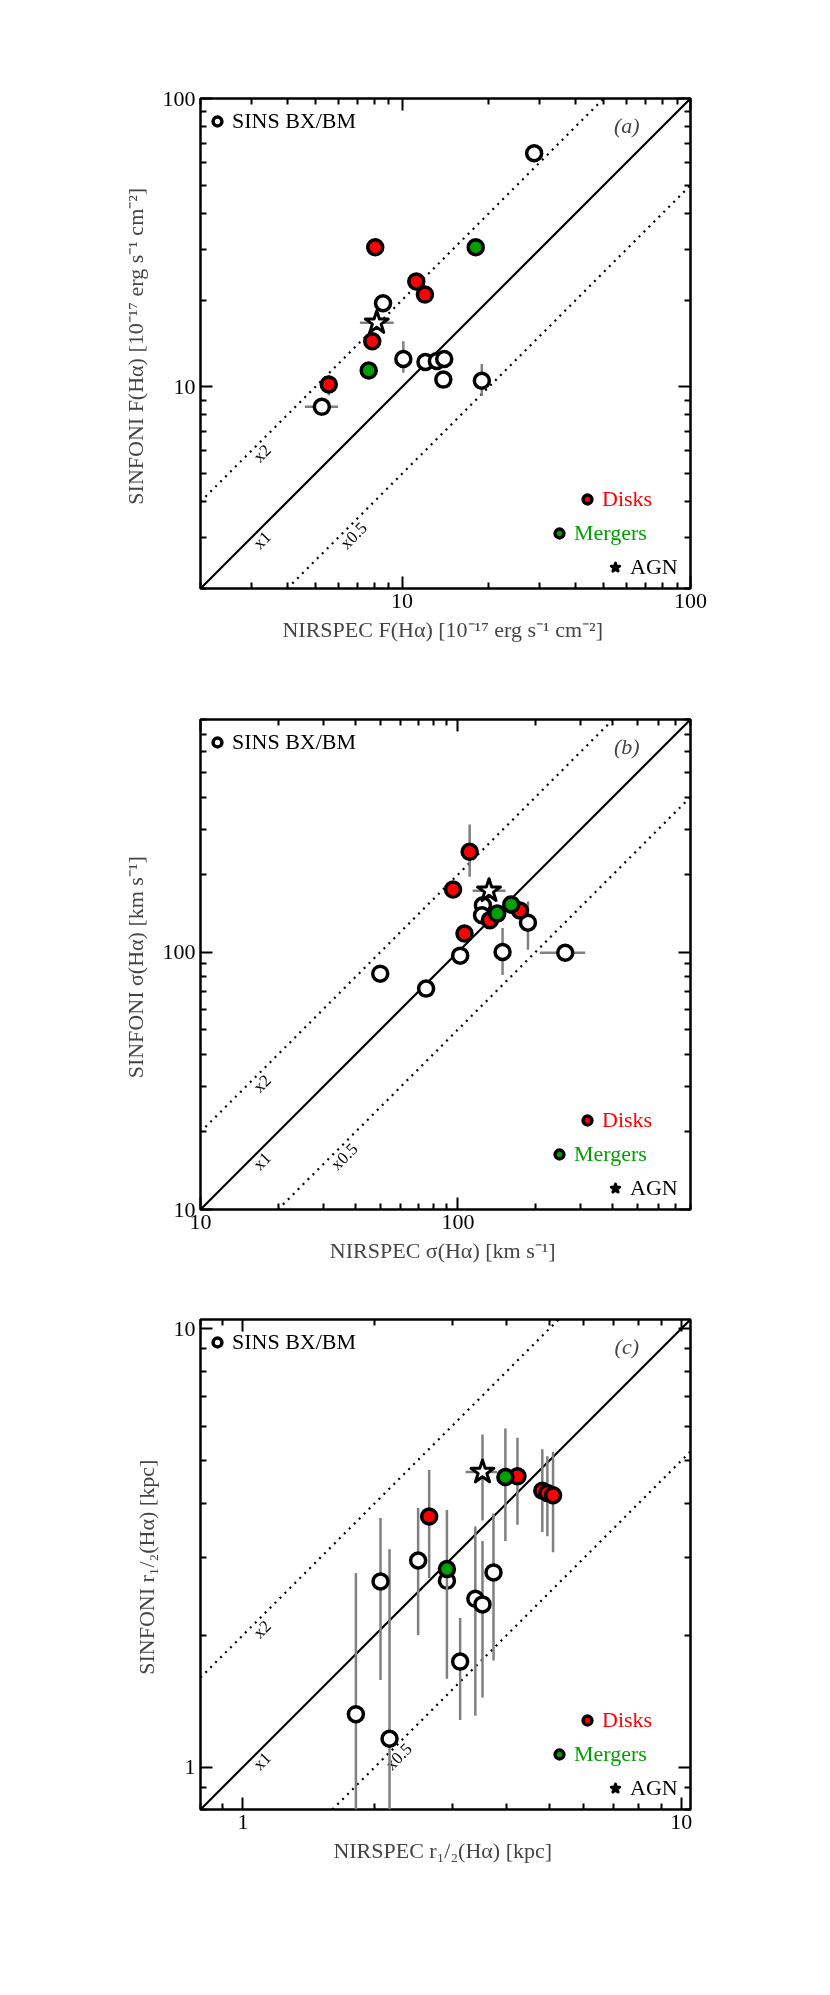 This screenshot has width=830, height=1995. Describe the element at coordinates (146, 1567) in the screenshot. I see `y-axis-title: SINFONI r₁/₂(Hα) [kpc]` at that location.